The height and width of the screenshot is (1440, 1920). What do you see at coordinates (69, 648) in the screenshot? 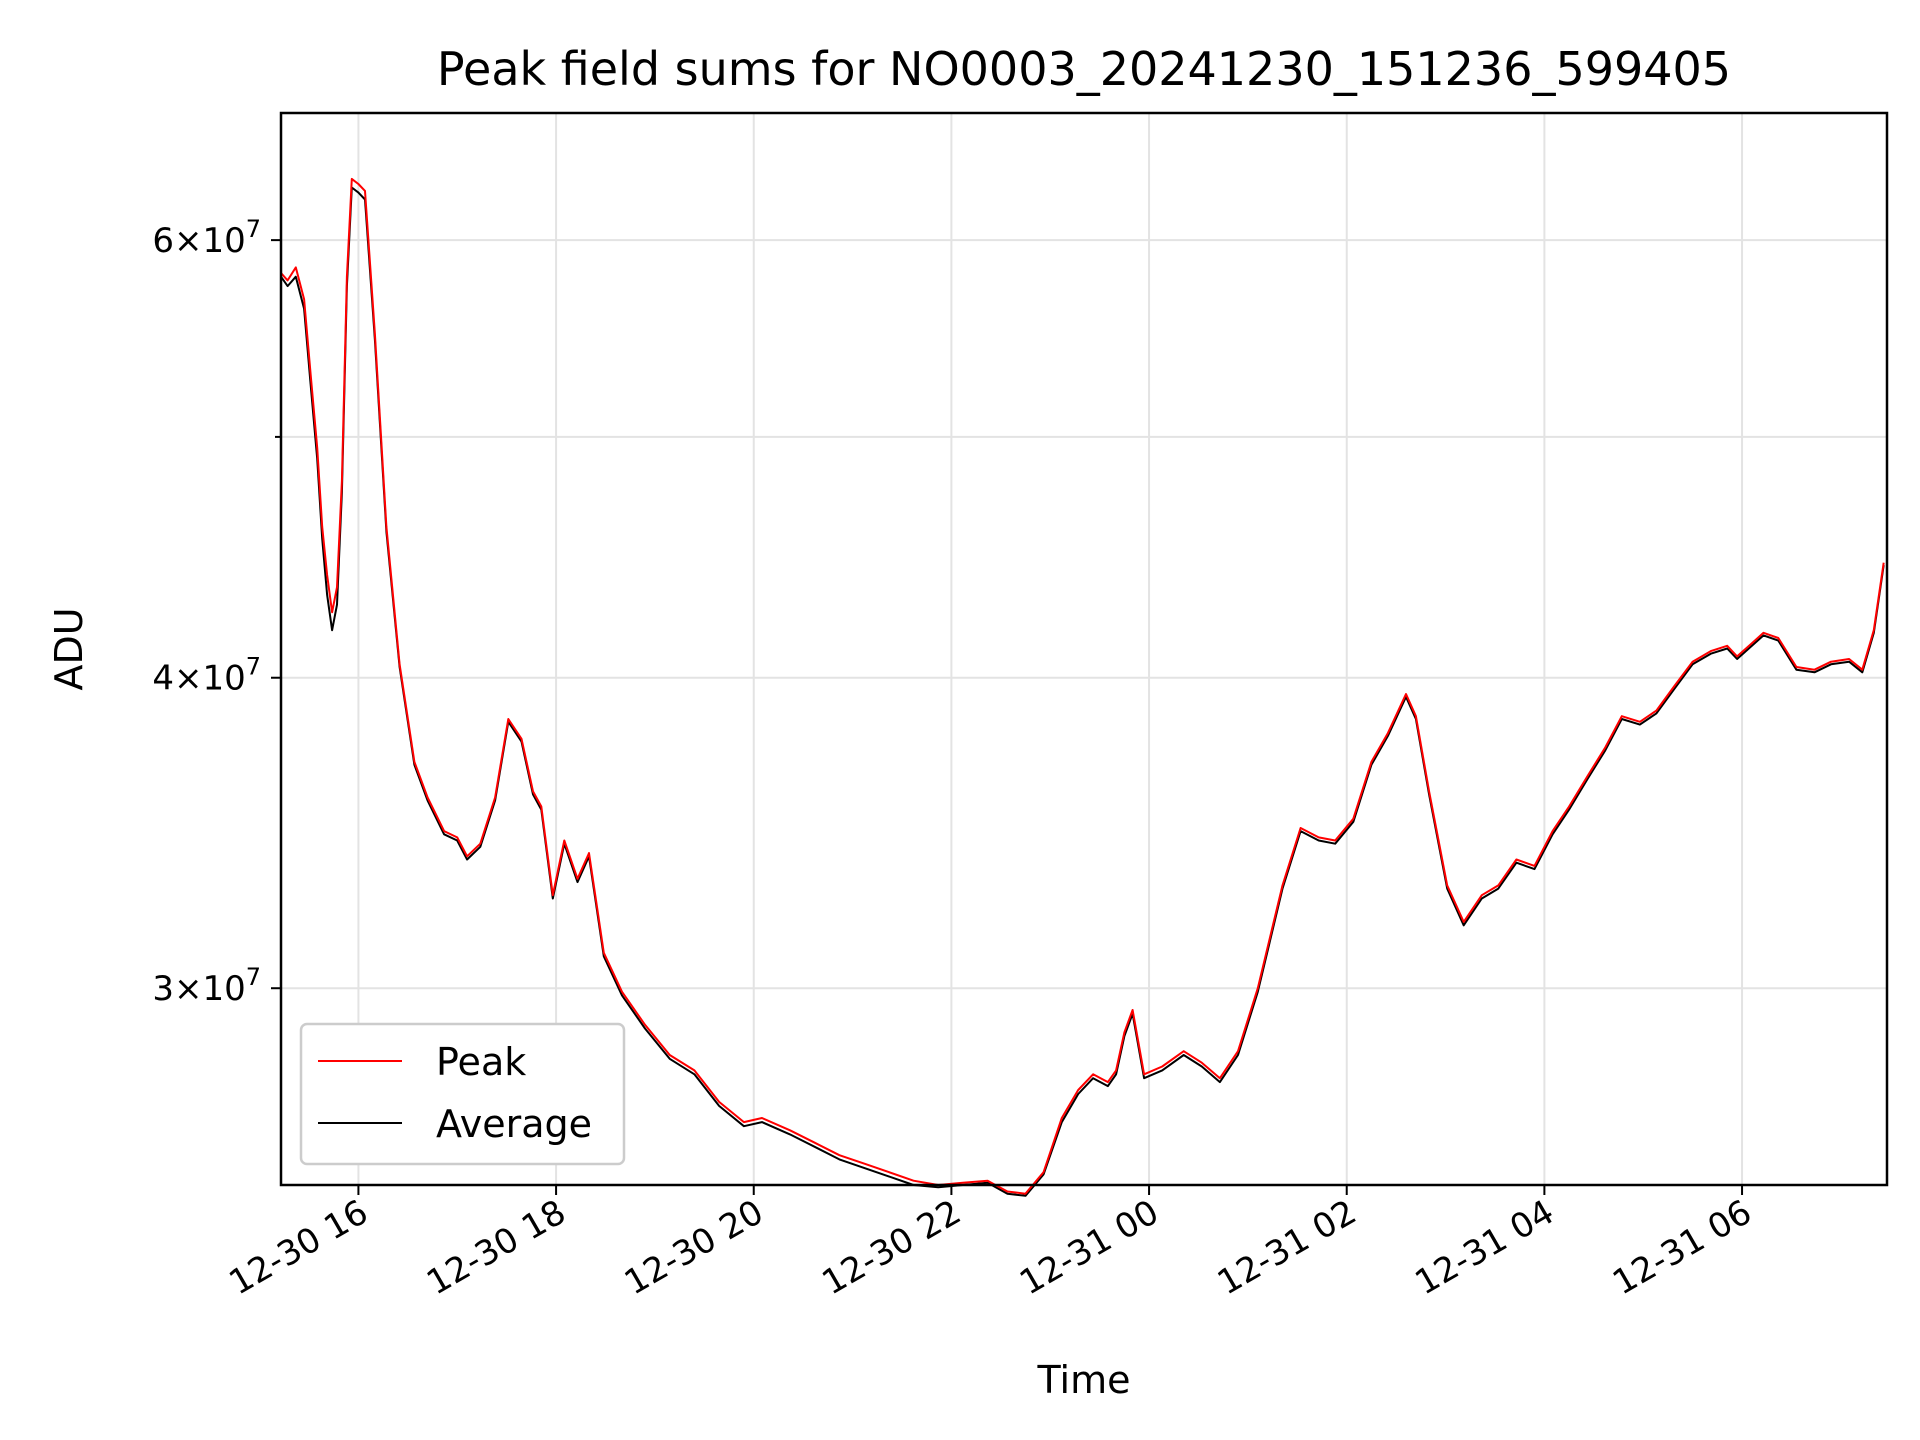
I see `y-axis-label: ADU` at bounding box center [69, 648].